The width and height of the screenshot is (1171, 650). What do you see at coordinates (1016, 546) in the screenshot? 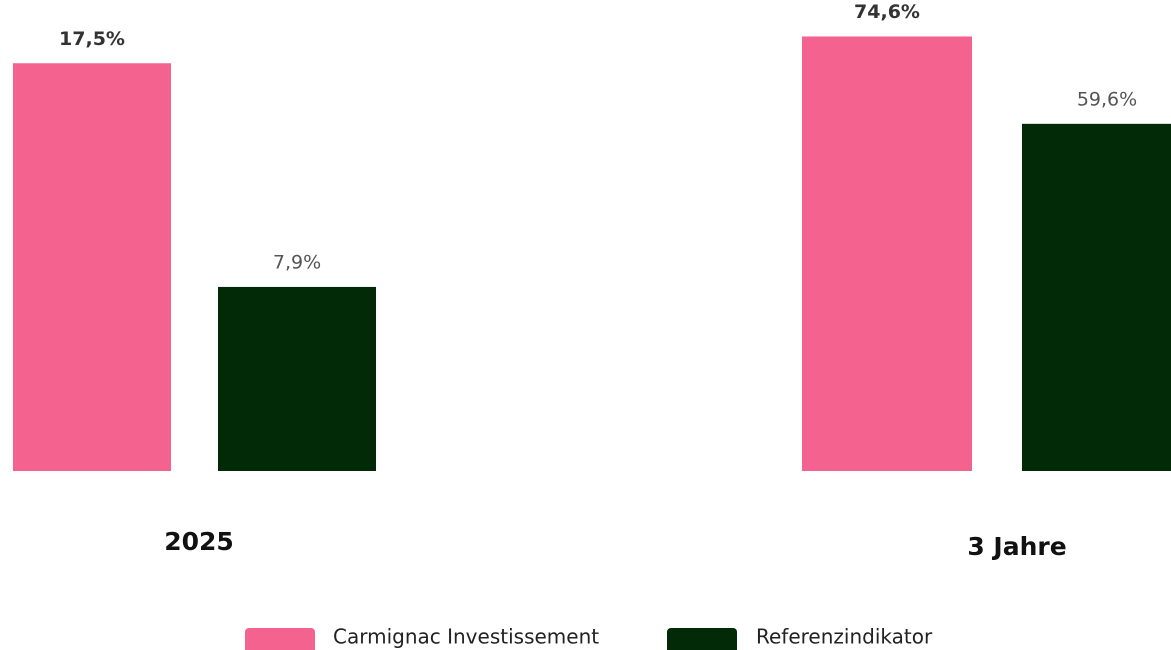
I see `category-label: 3 Jahre` at bounding box center [1016, 546].